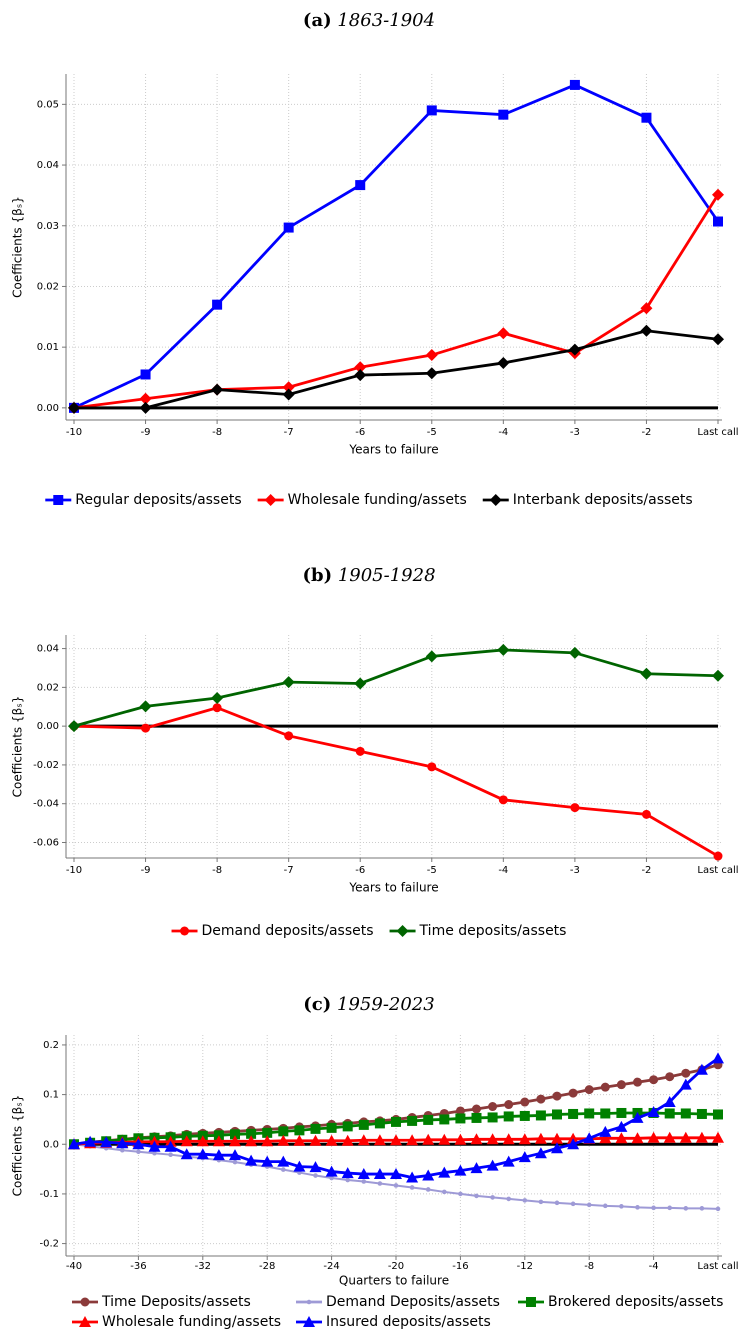 Image resolution: width=738 pixels, height=1334 pixels. Describe the element at coordinates (217, 432) in the screenshot. I see `x-tick-label: -8` at that location.